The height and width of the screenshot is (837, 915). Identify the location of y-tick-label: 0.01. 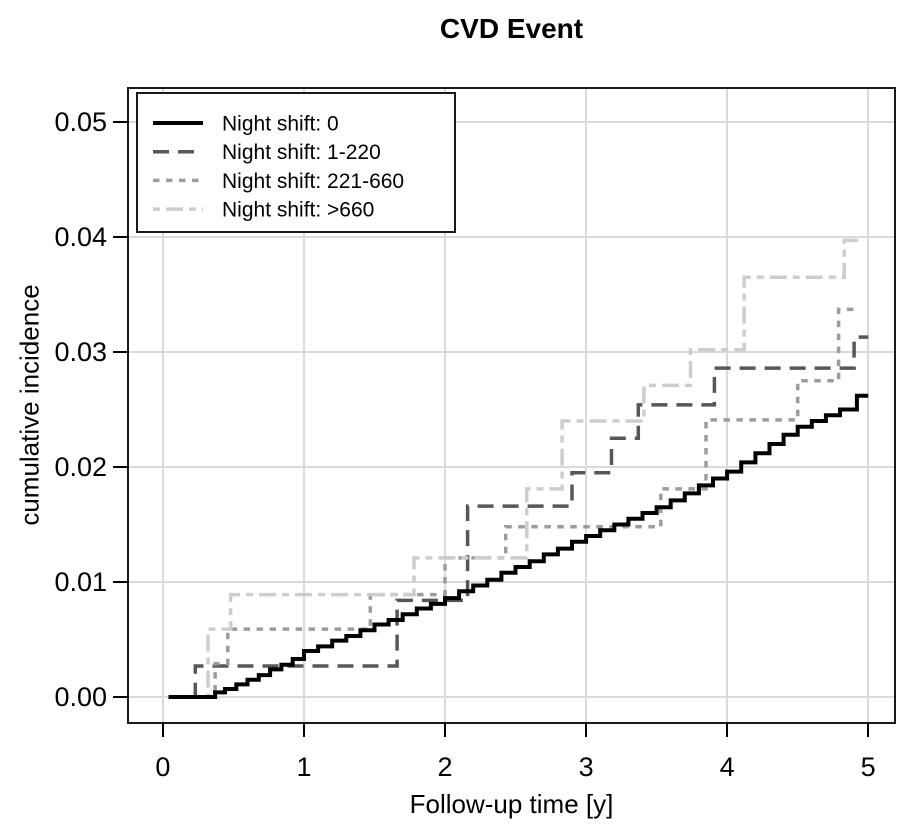
(80, 582).